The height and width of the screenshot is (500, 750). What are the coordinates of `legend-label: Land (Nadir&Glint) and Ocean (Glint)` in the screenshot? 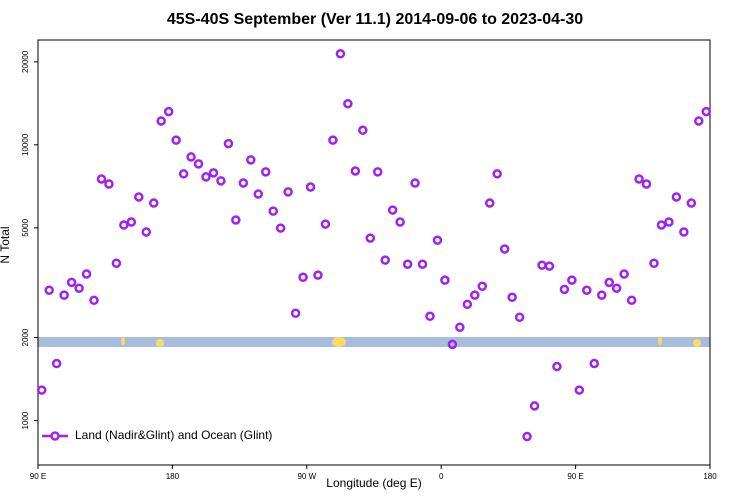 It's located at (173, 435).